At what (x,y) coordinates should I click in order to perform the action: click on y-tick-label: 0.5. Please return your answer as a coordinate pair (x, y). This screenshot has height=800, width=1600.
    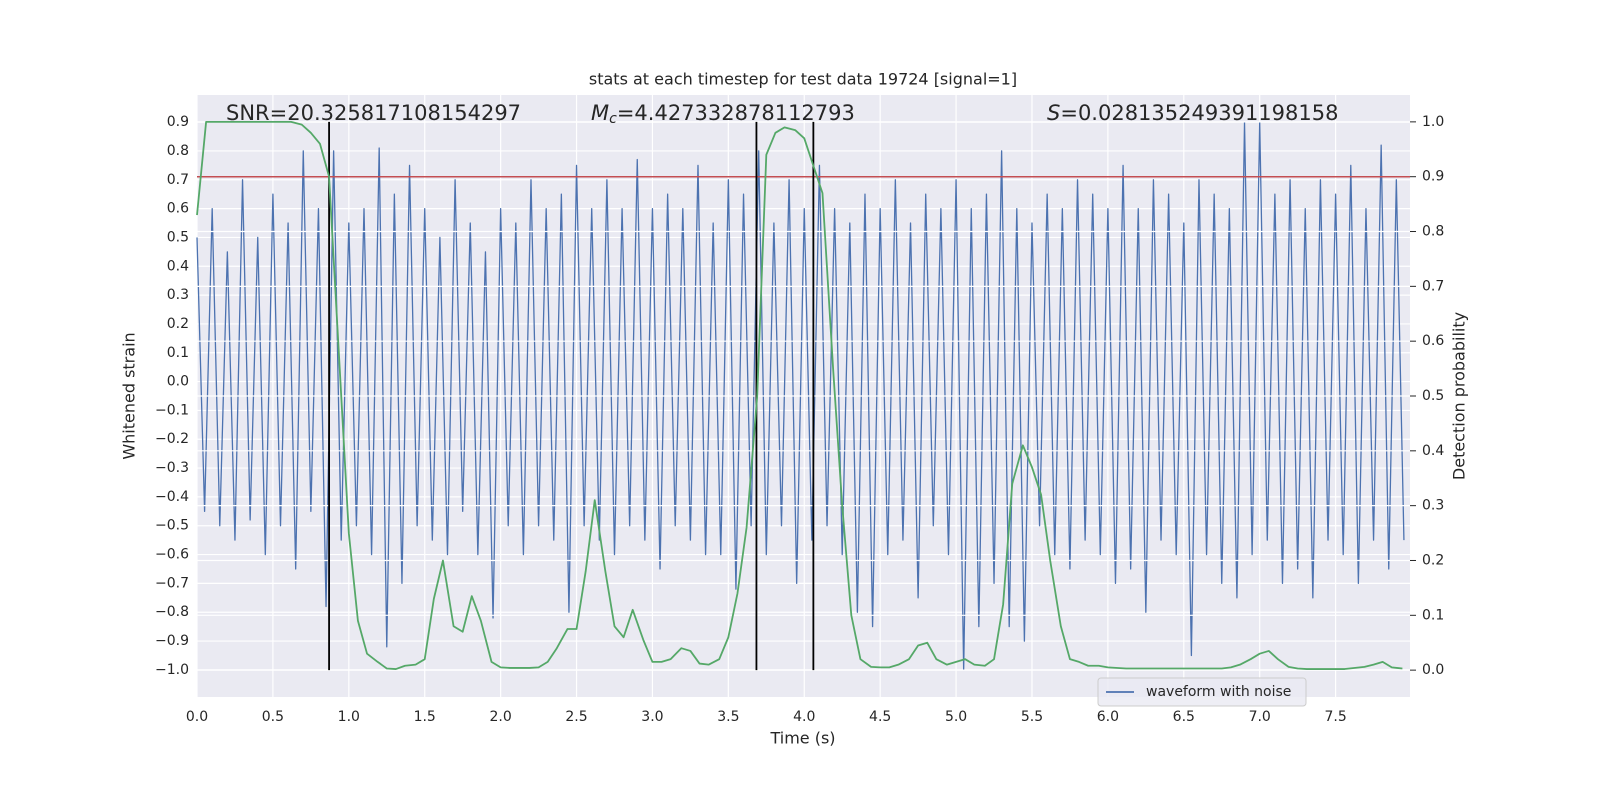
    Looking at the image, I should click on (178, 237).